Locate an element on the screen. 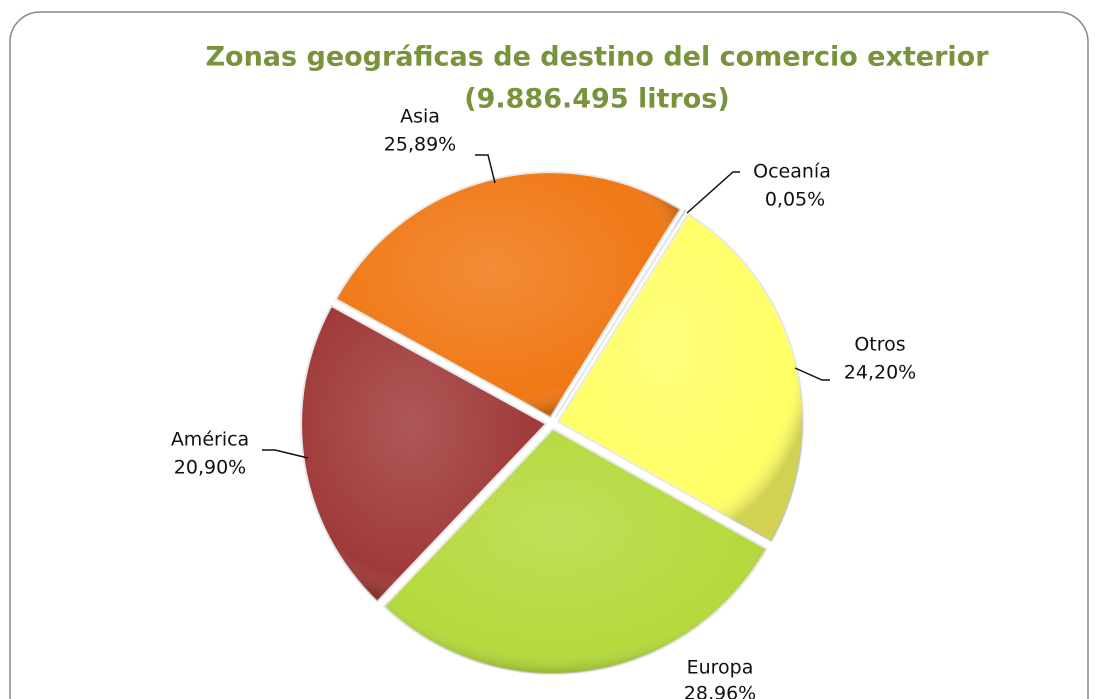  chart-subtitle: (9.886.495 litros) is located at coordinates (596, 99).